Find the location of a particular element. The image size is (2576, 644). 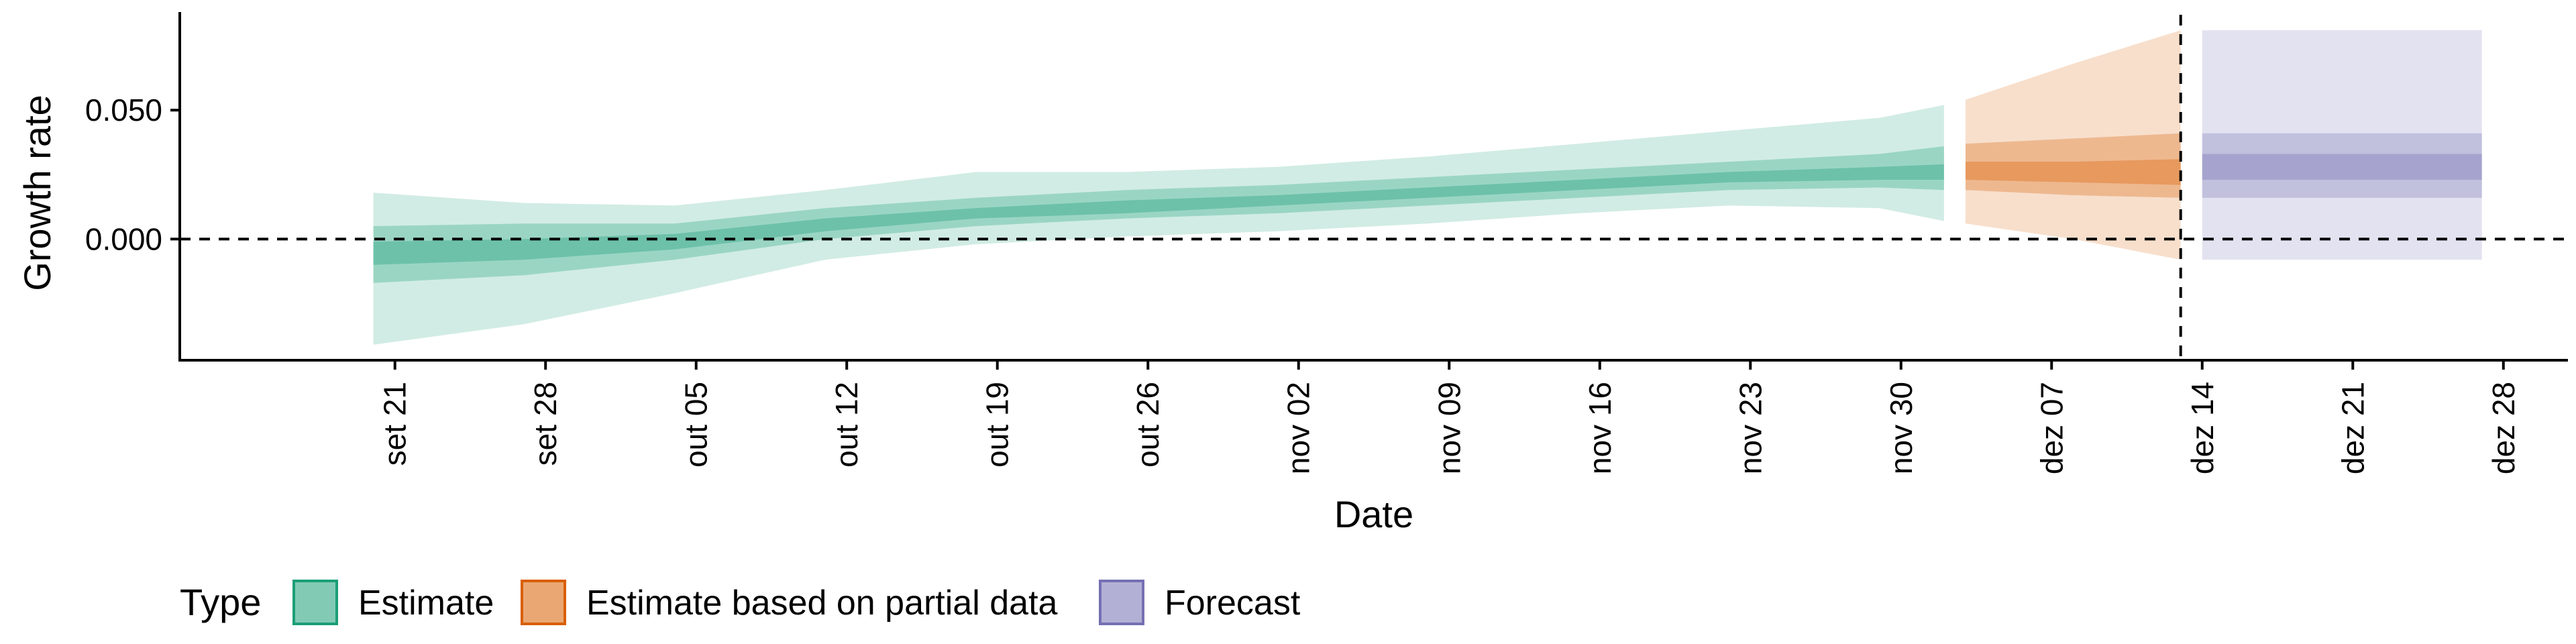

y-tick-label: 0.050 is located at coordinates (123, 110).